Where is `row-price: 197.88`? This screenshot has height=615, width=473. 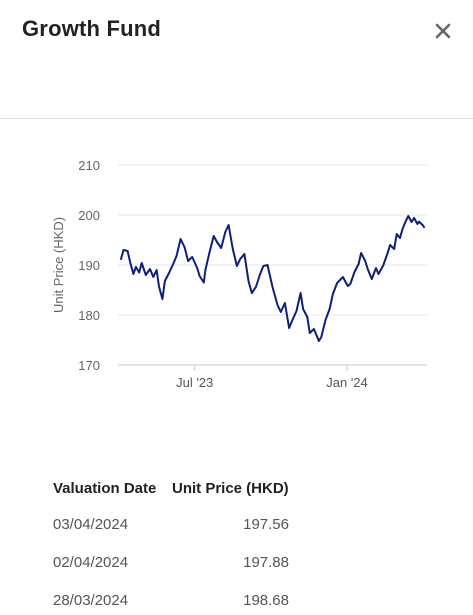
row-price: 197.88 is located at coordinates (266, 562).